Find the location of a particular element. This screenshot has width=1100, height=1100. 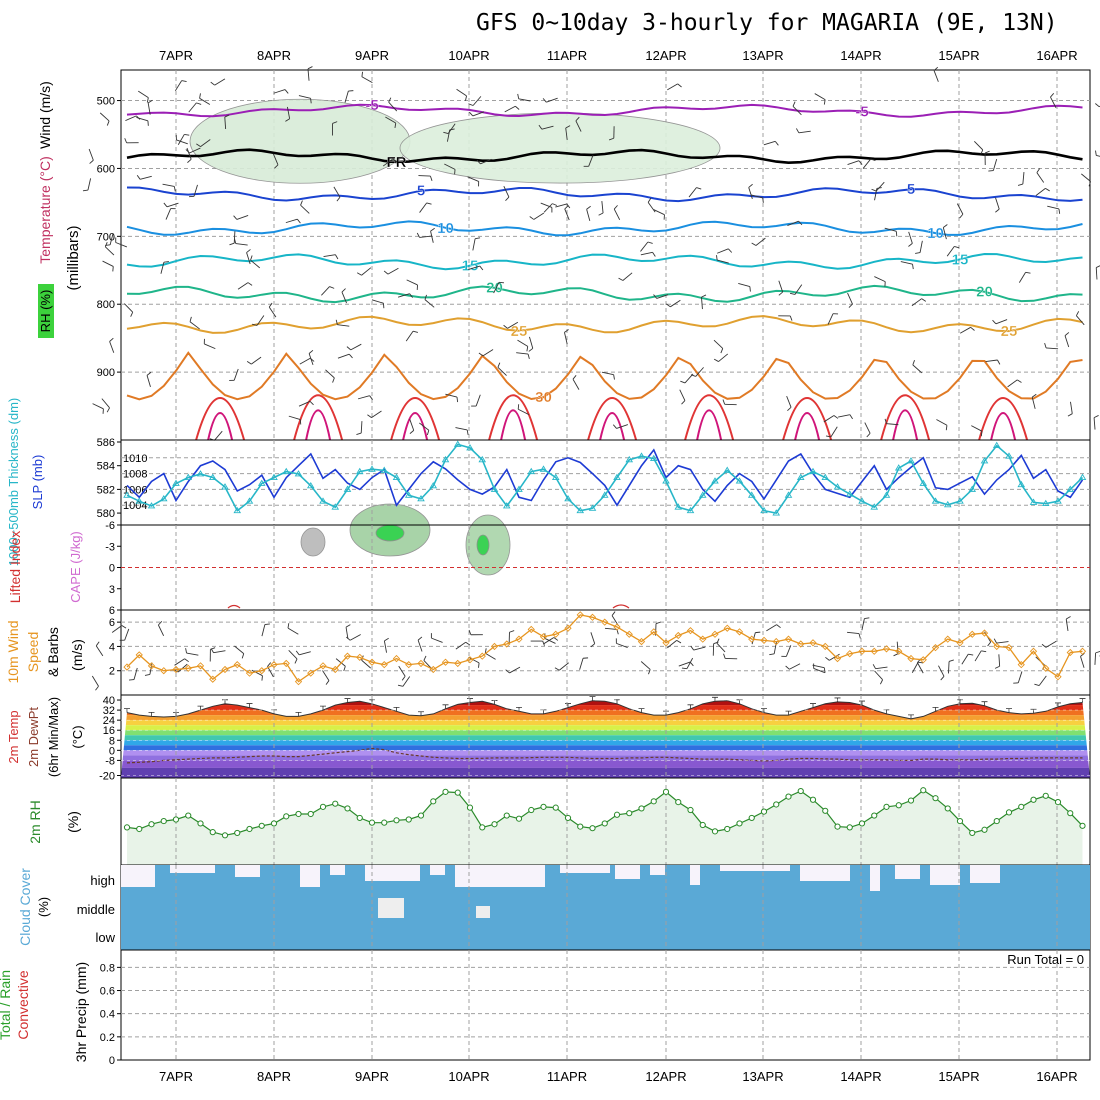

temp-bands is located at coordinates (605, 739).